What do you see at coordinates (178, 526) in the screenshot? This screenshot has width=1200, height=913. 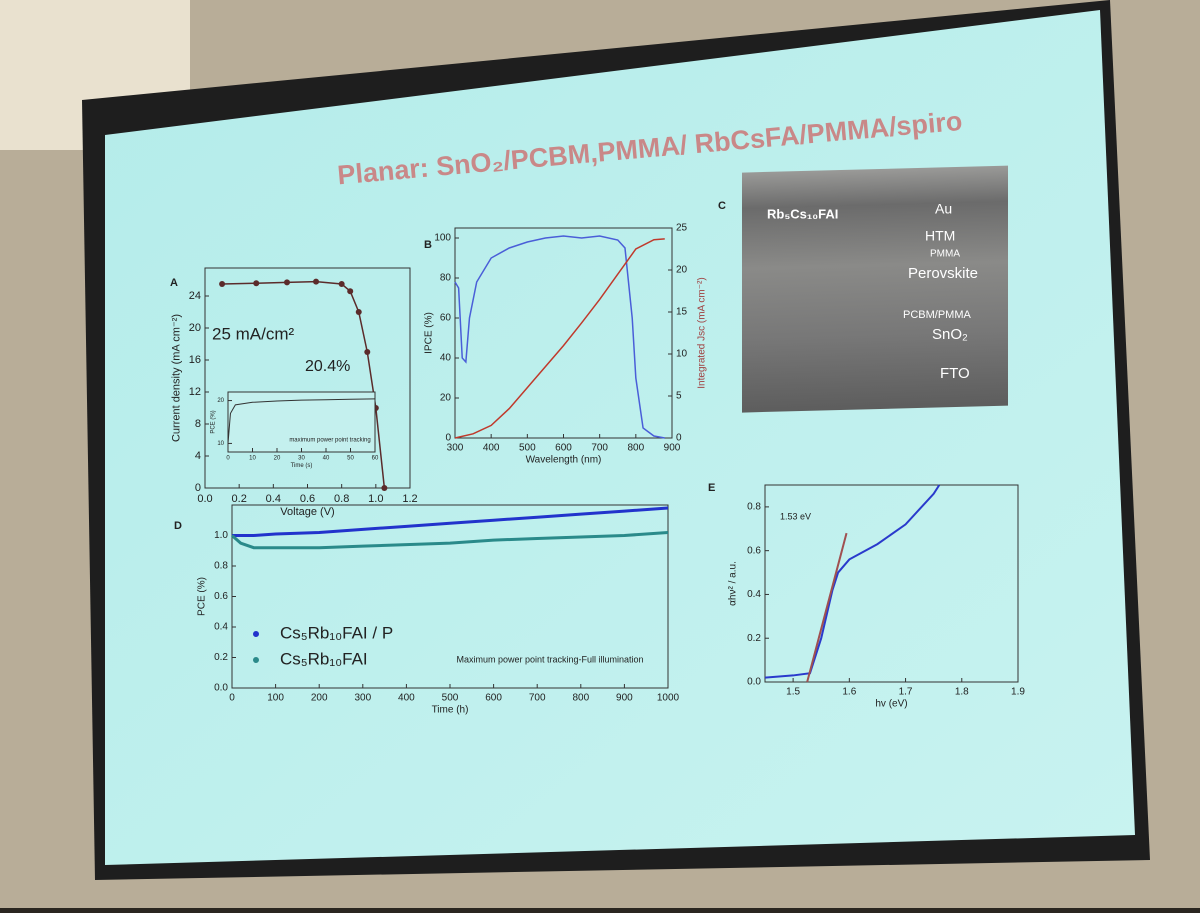 I see `panel-label: D` at bounding box center [178, 526].